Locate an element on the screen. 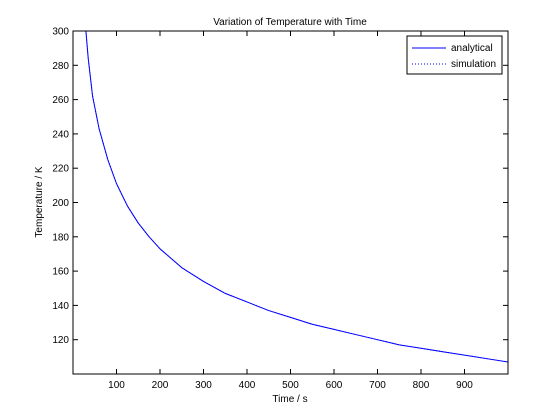  y-tick-label: 280 is located at coordinates (60, 66).